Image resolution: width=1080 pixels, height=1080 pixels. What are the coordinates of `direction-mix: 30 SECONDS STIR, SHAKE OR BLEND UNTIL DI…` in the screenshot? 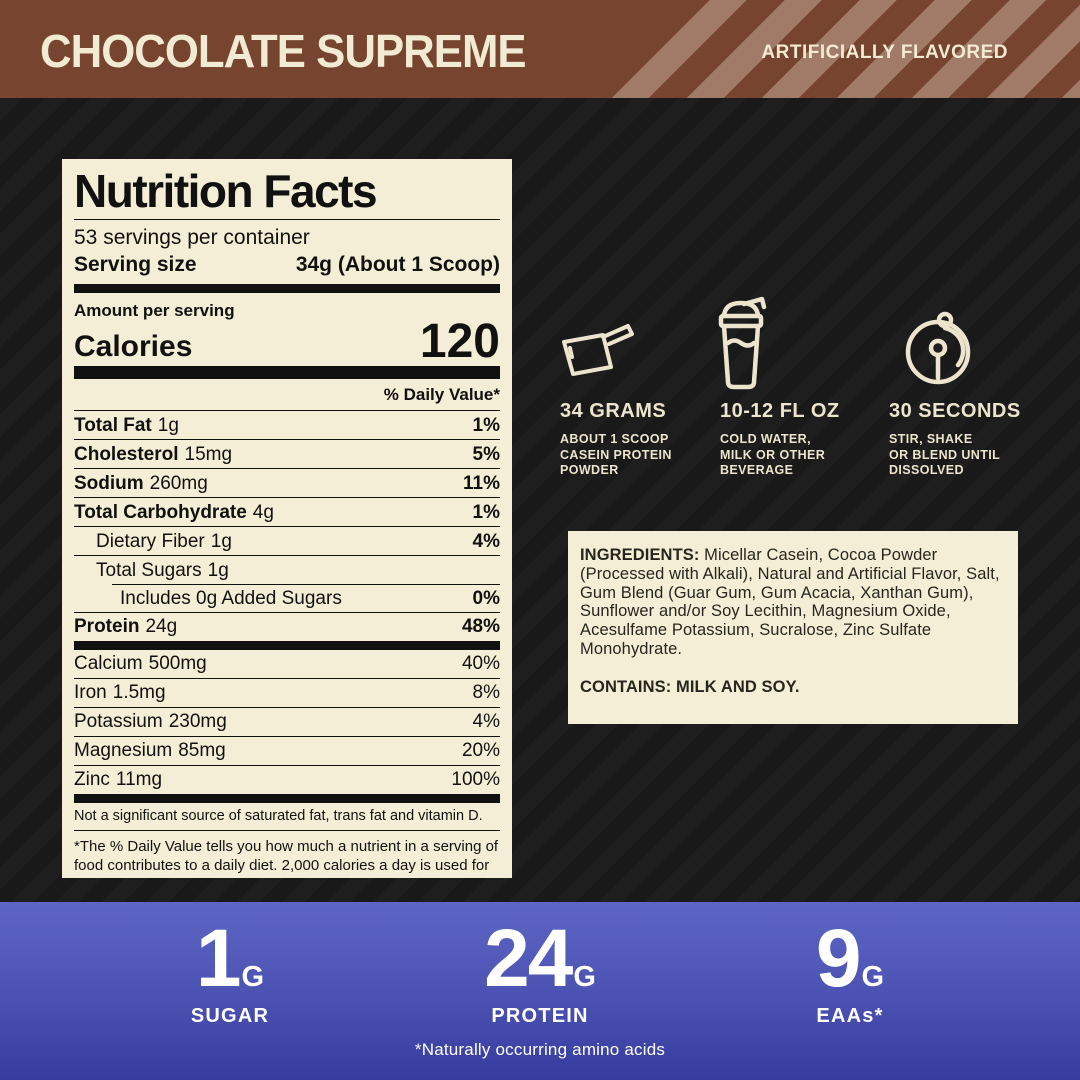 It's located at (974, 439).